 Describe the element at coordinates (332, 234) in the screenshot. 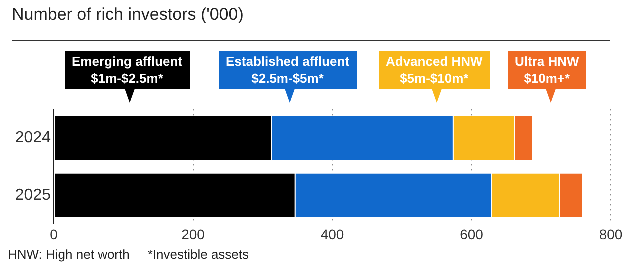

I see `x-tick-label: 400` at that location.